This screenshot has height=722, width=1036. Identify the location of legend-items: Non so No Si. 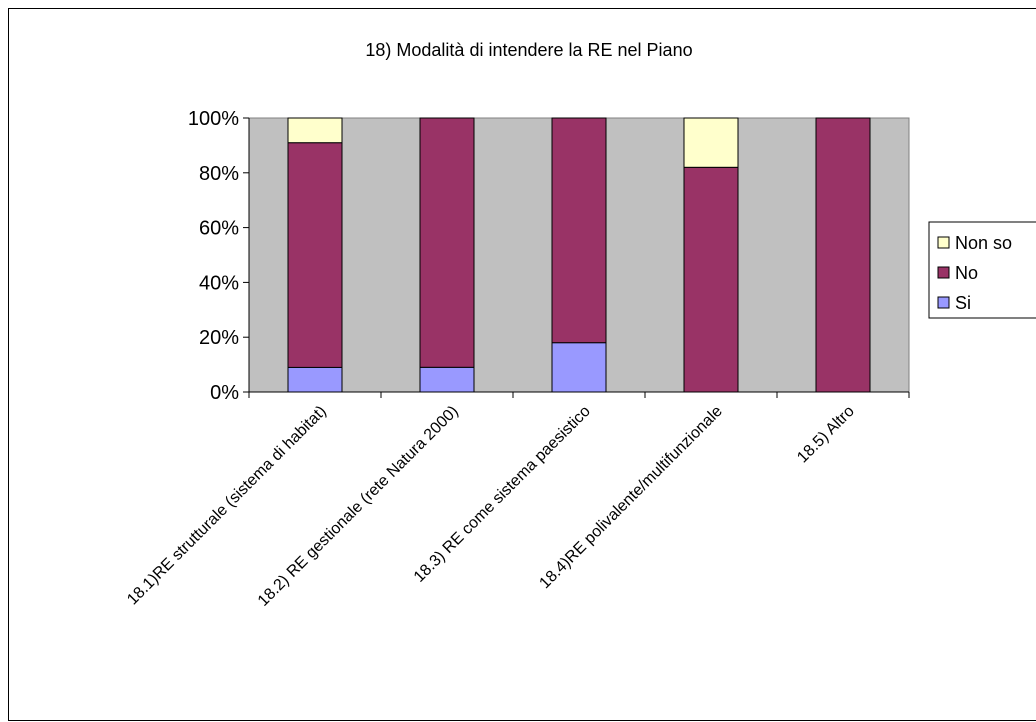
(974, 273).